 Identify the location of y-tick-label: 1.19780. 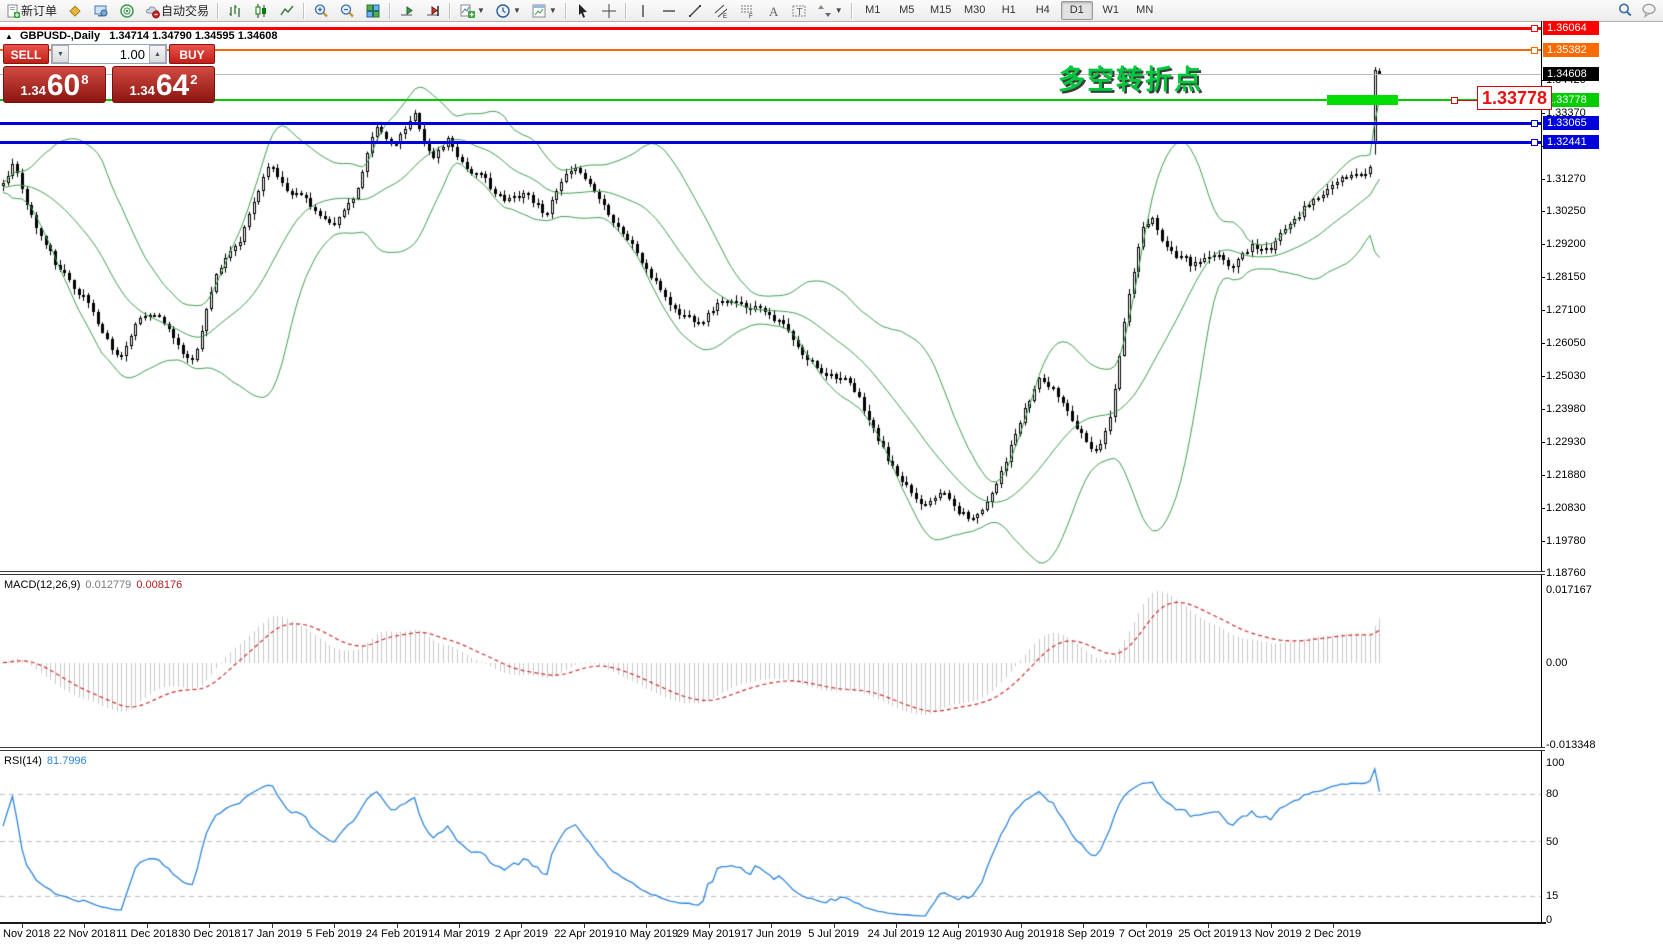
(1566, 541).